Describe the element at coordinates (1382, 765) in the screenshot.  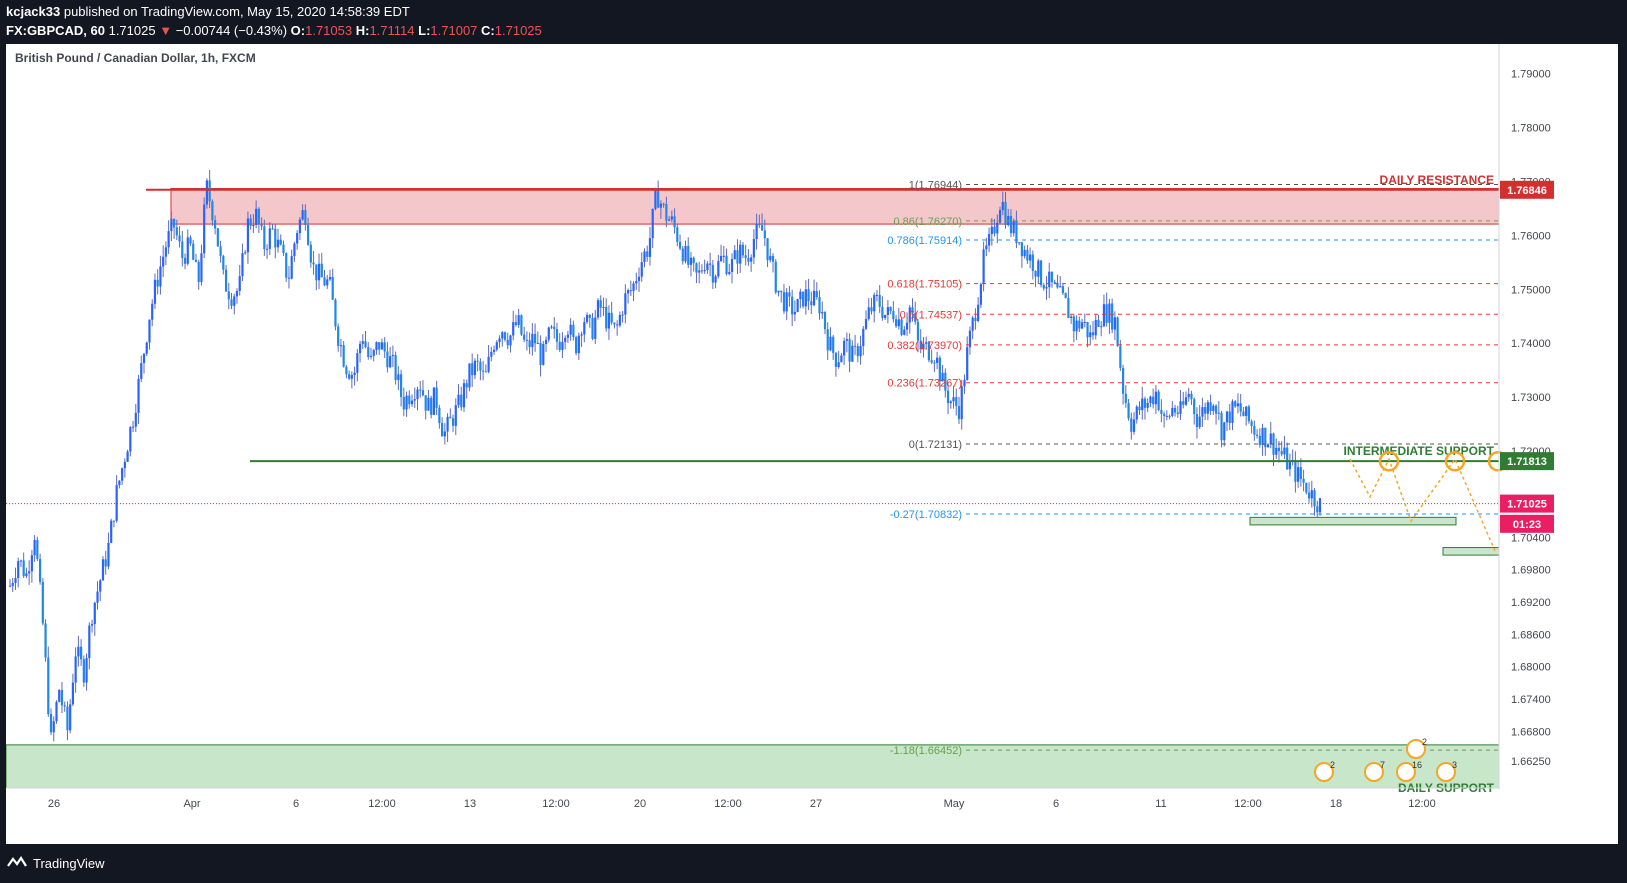
I see `event-badge-count: 7` at that location.